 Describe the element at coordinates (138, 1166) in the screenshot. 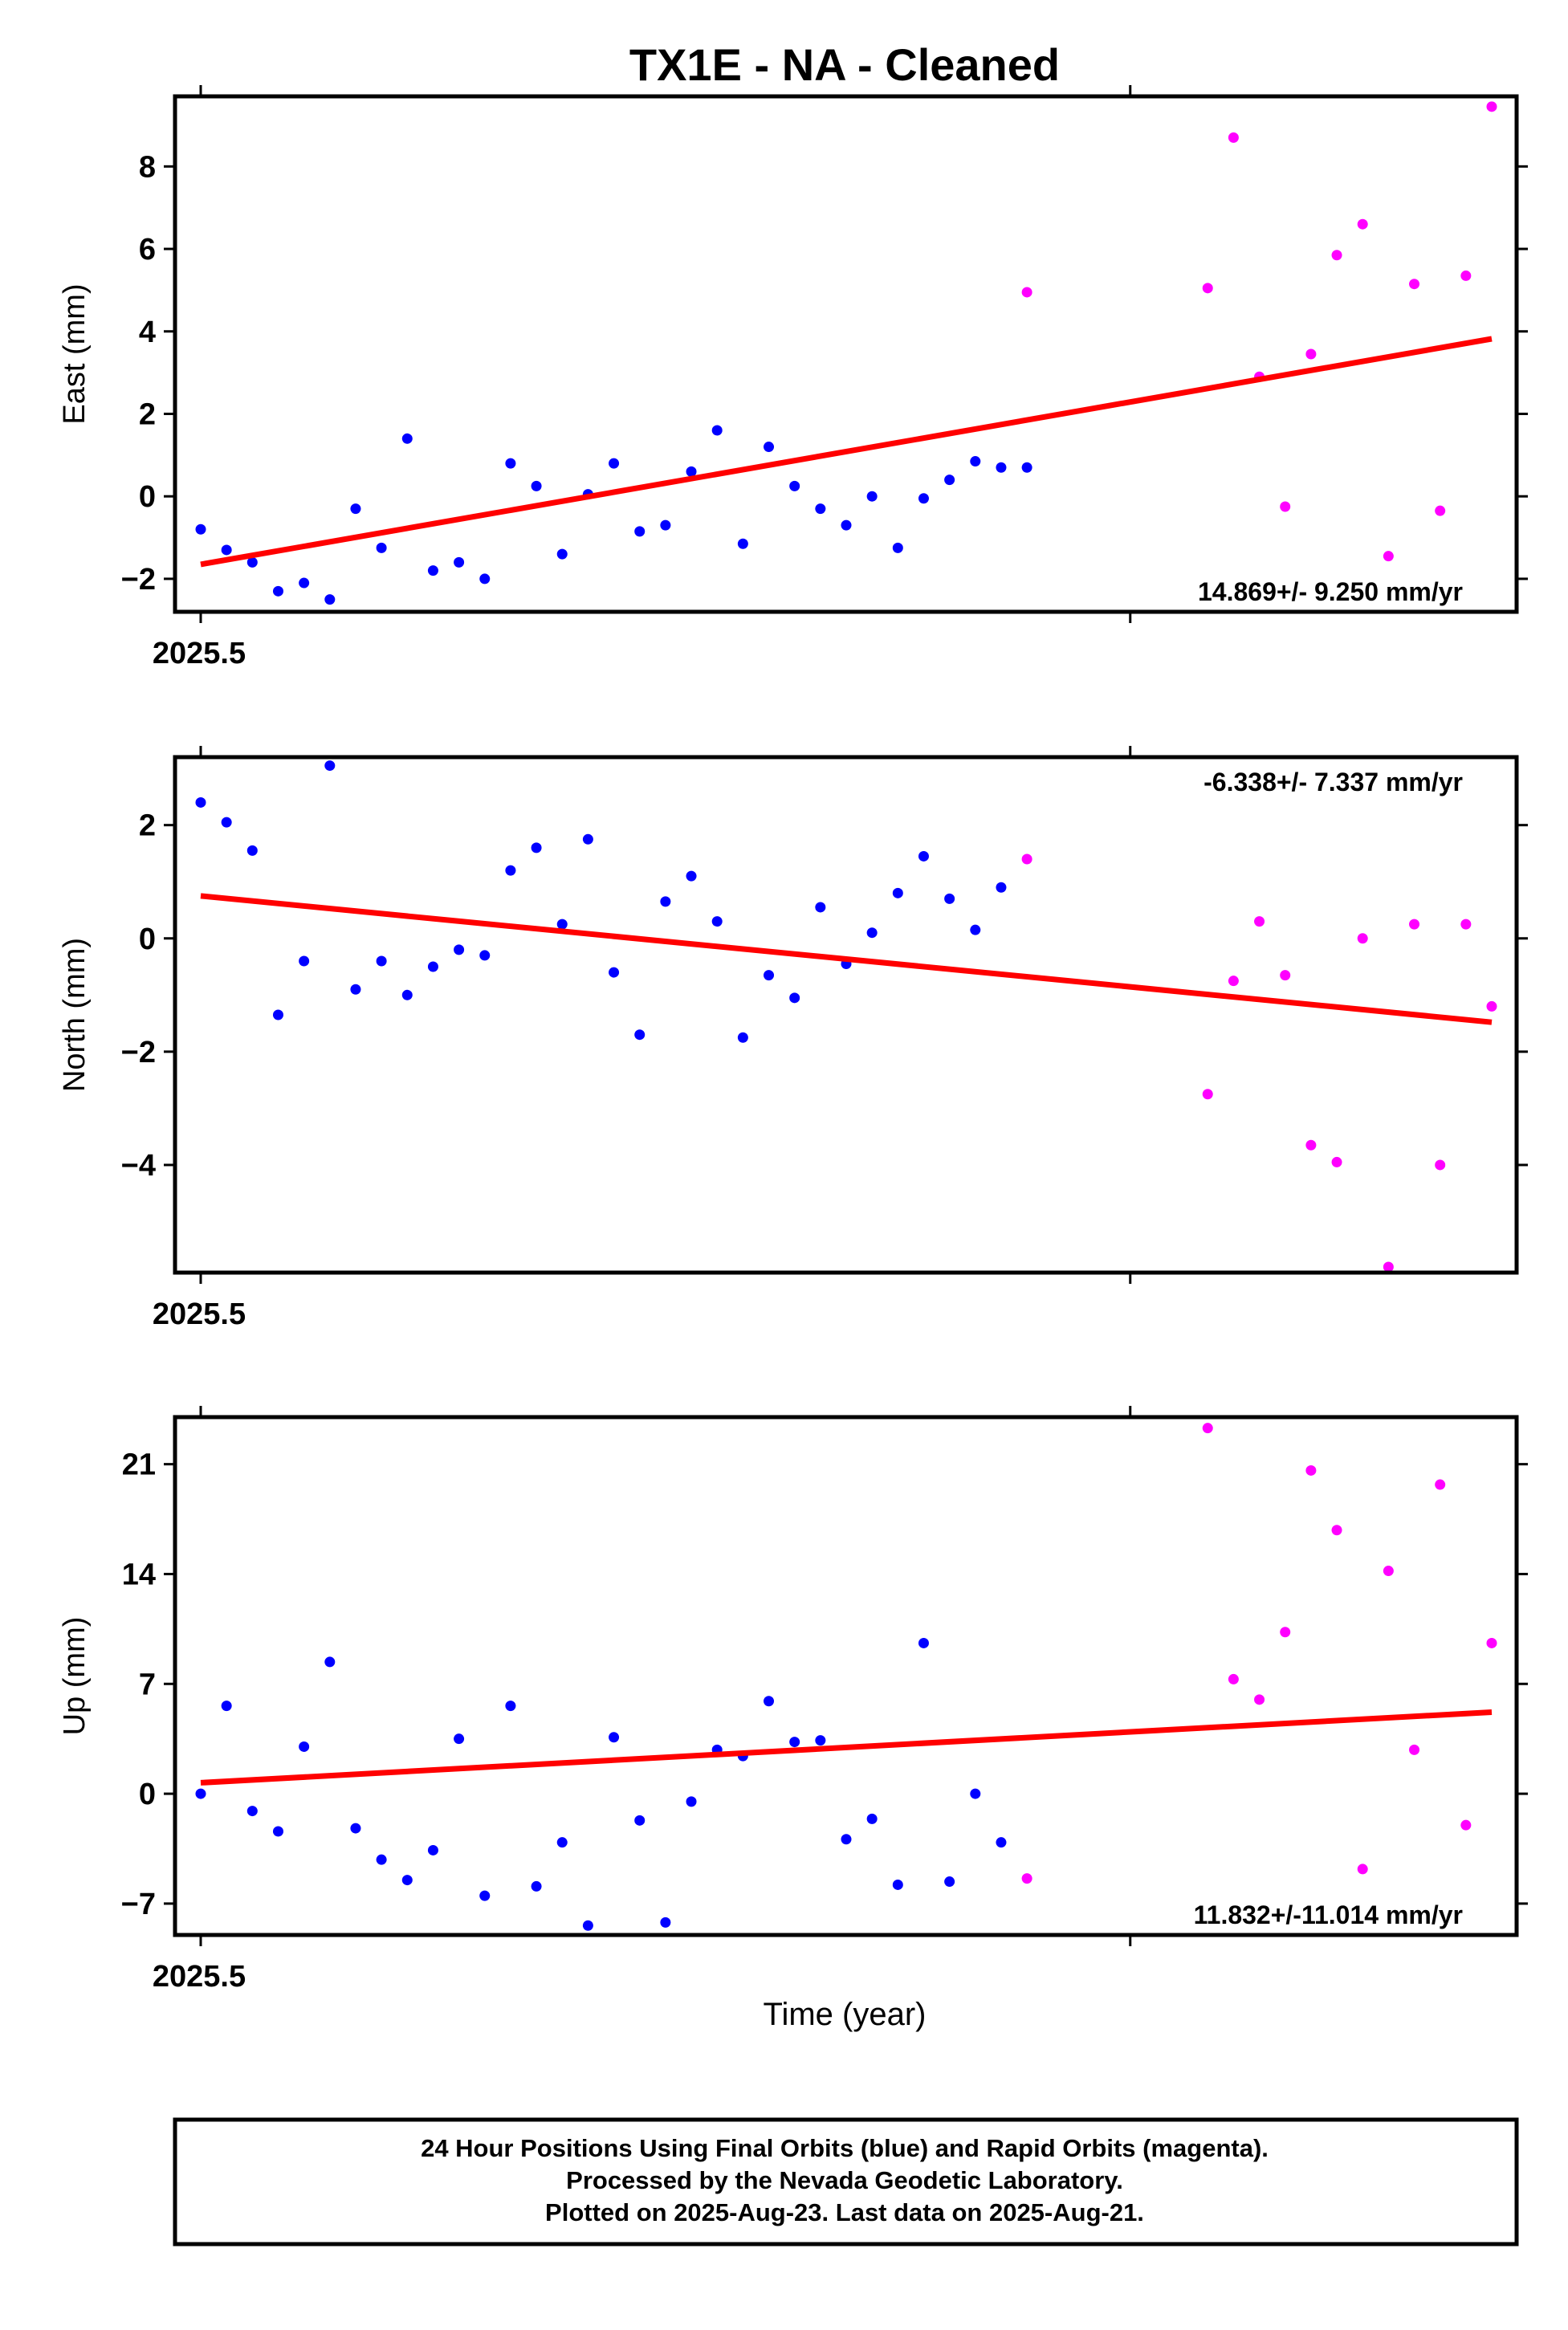

I see `north-y-tick-label: −4` at that location.